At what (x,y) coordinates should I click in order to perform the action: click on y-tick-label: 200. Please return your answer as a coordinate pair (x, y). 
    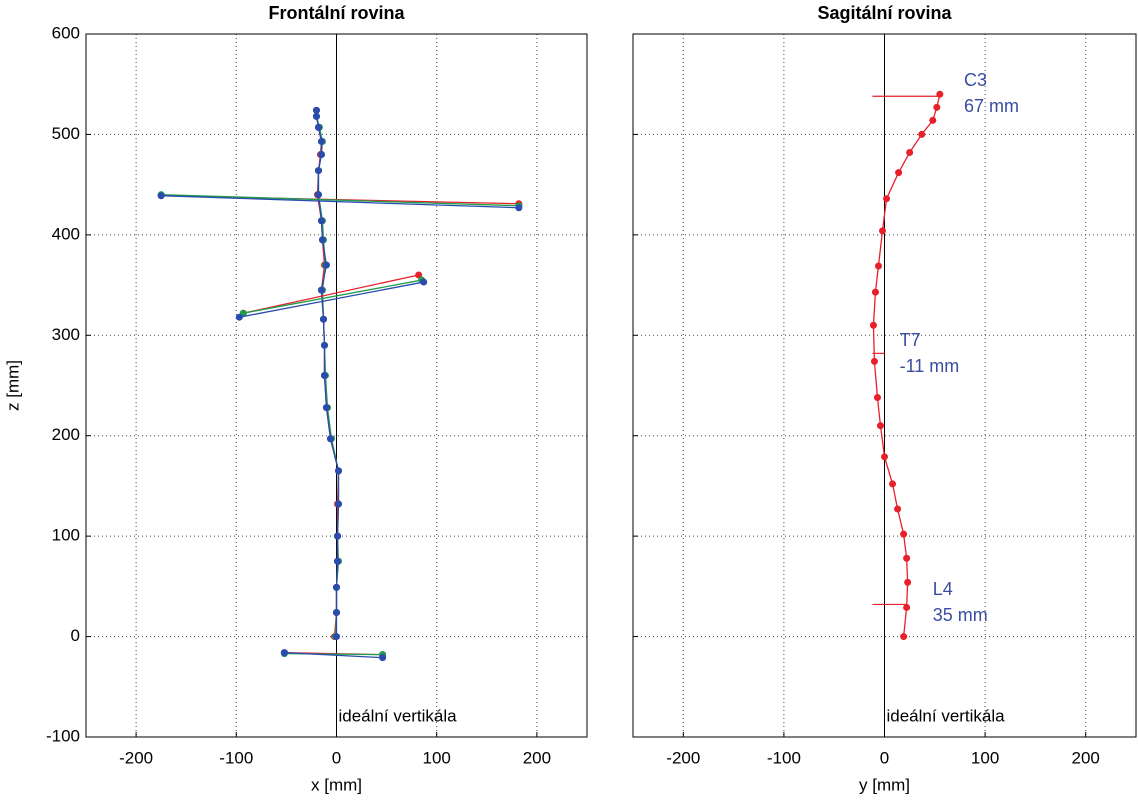
    Looking at the image, I should click on (66, 434).